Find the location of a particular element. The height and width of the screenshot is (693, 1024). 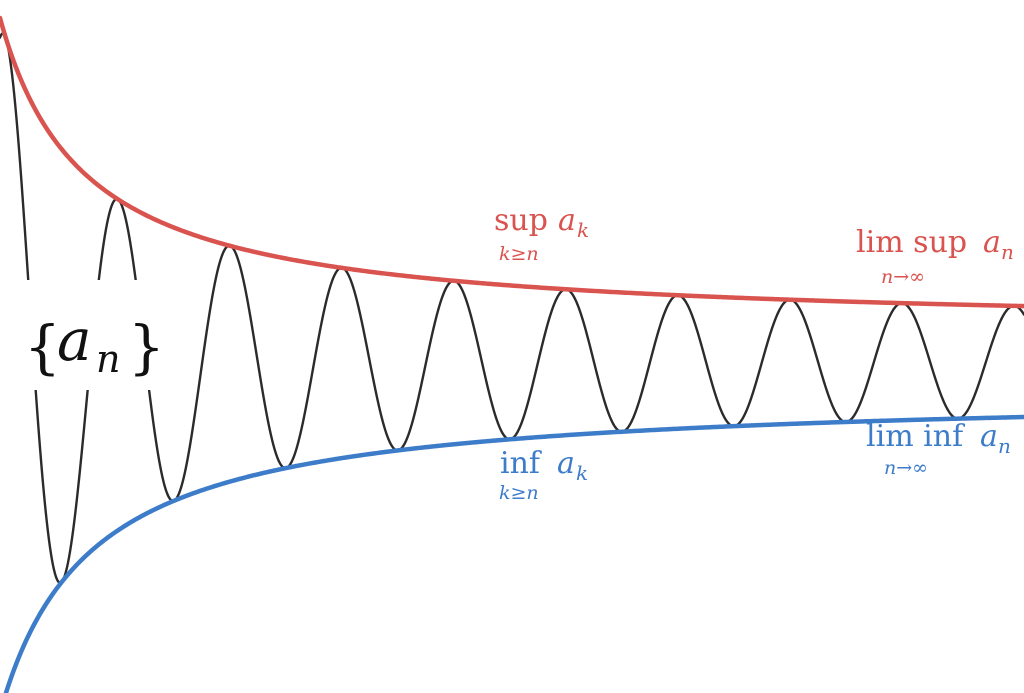

liminf-under-limits: n→∞ is located at coordinates (906, 468).